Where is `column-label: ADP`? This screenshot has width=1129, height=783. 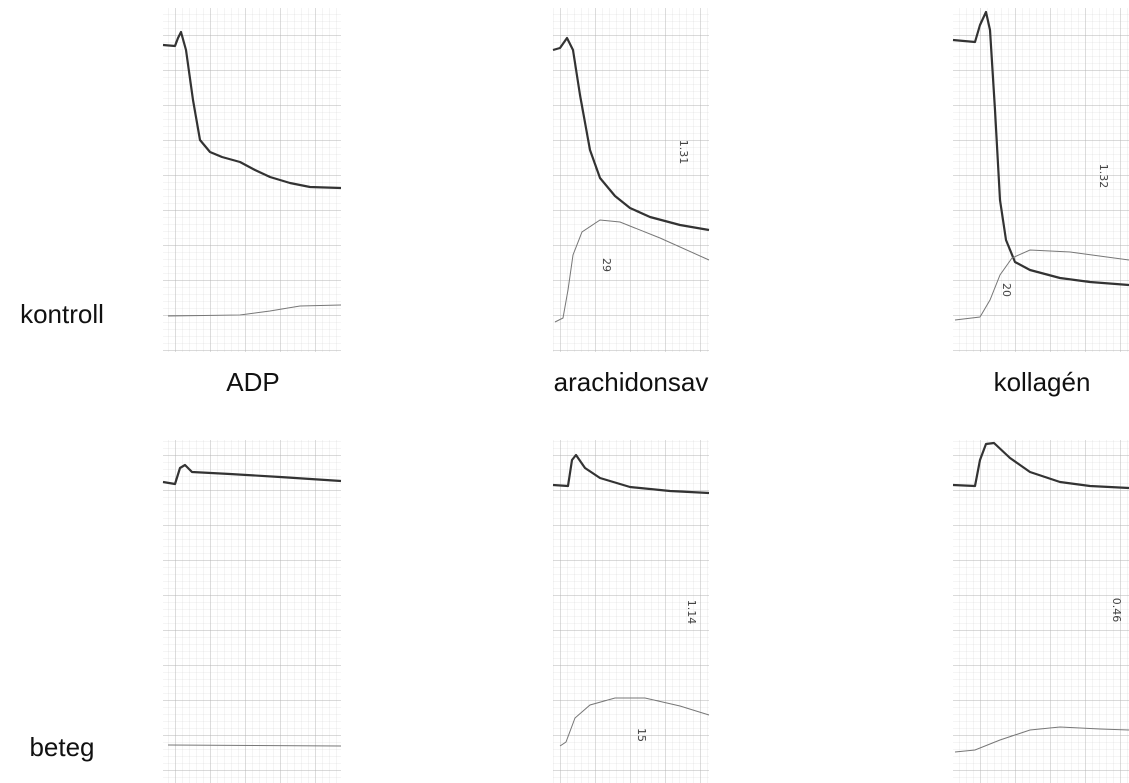 column-label: ADP is located at coordinates (252, 382).